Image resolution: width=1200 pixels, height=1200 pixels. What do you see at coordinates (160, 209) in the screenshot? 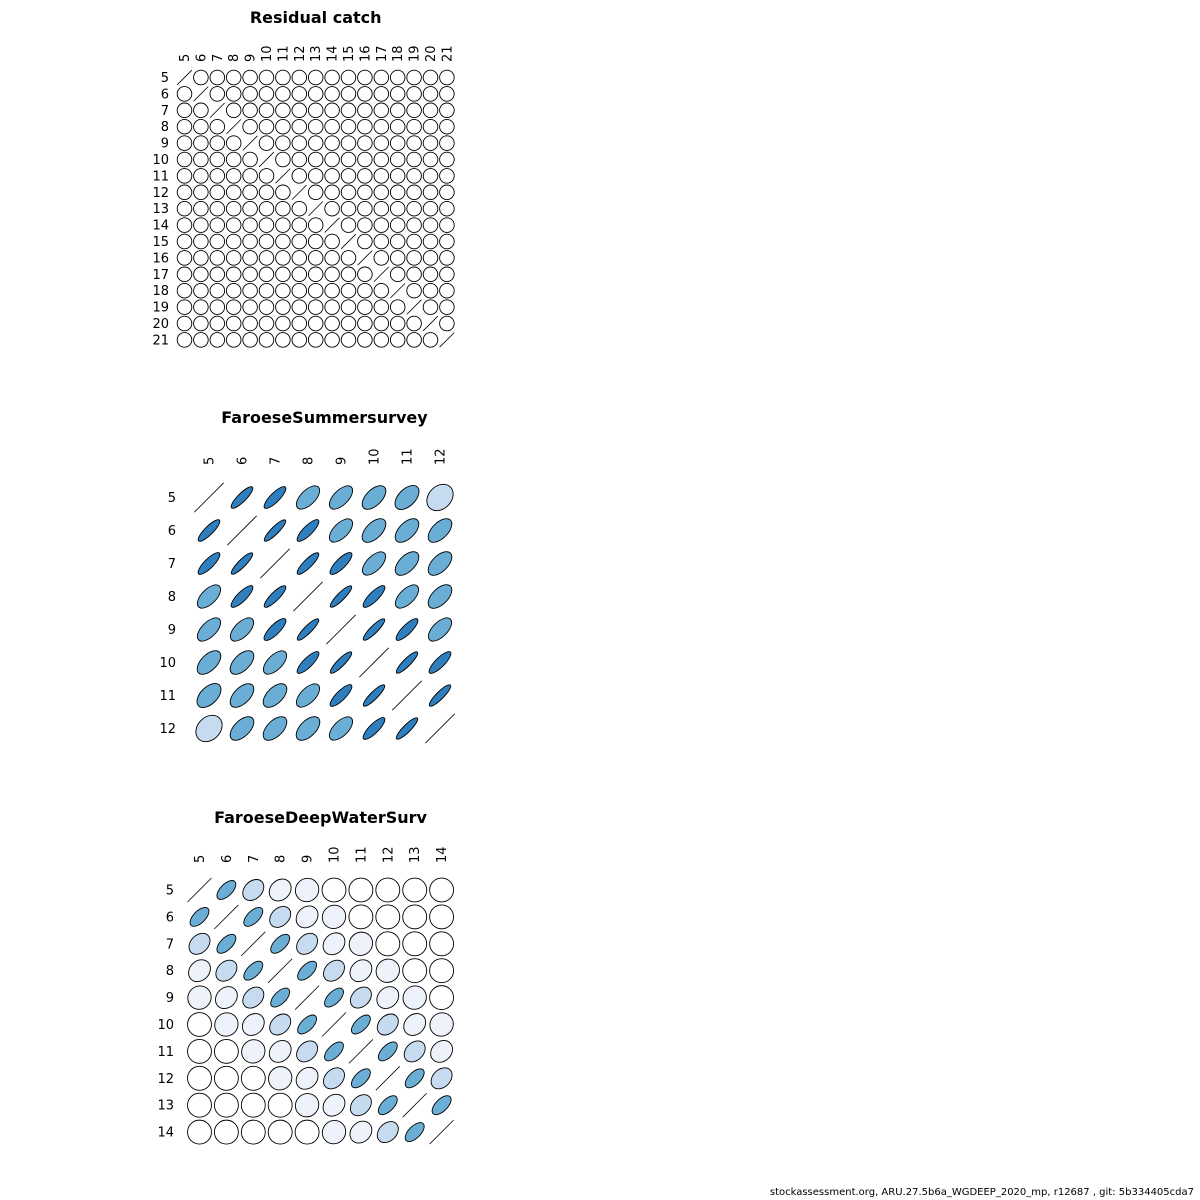
I see `row-label: 13` at bounding box center [160, 209].